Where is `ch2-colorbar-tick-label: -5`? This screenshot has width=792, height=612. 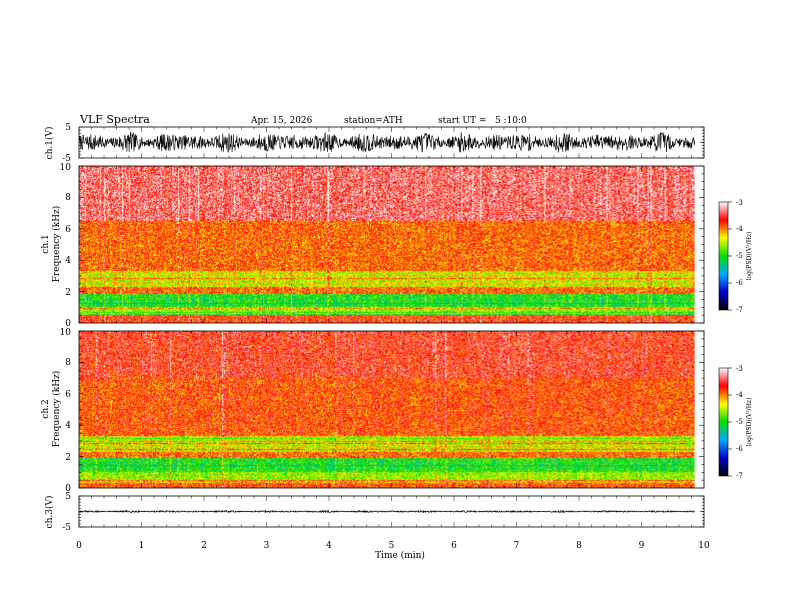 ch2-colorbar-tick-label: -5 is located at coordinates (739, 422).